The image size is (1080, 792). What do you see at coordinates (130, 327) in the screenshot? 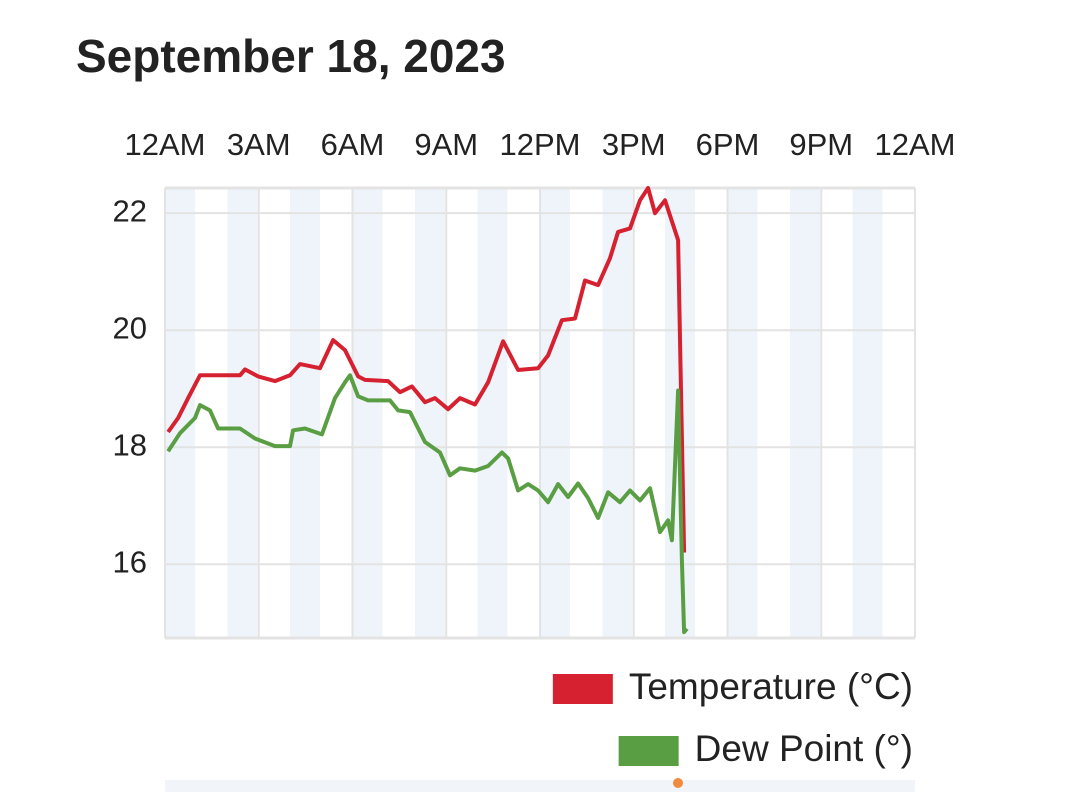
I see `y-tick-label: 20` at bounding box center [130, 327].